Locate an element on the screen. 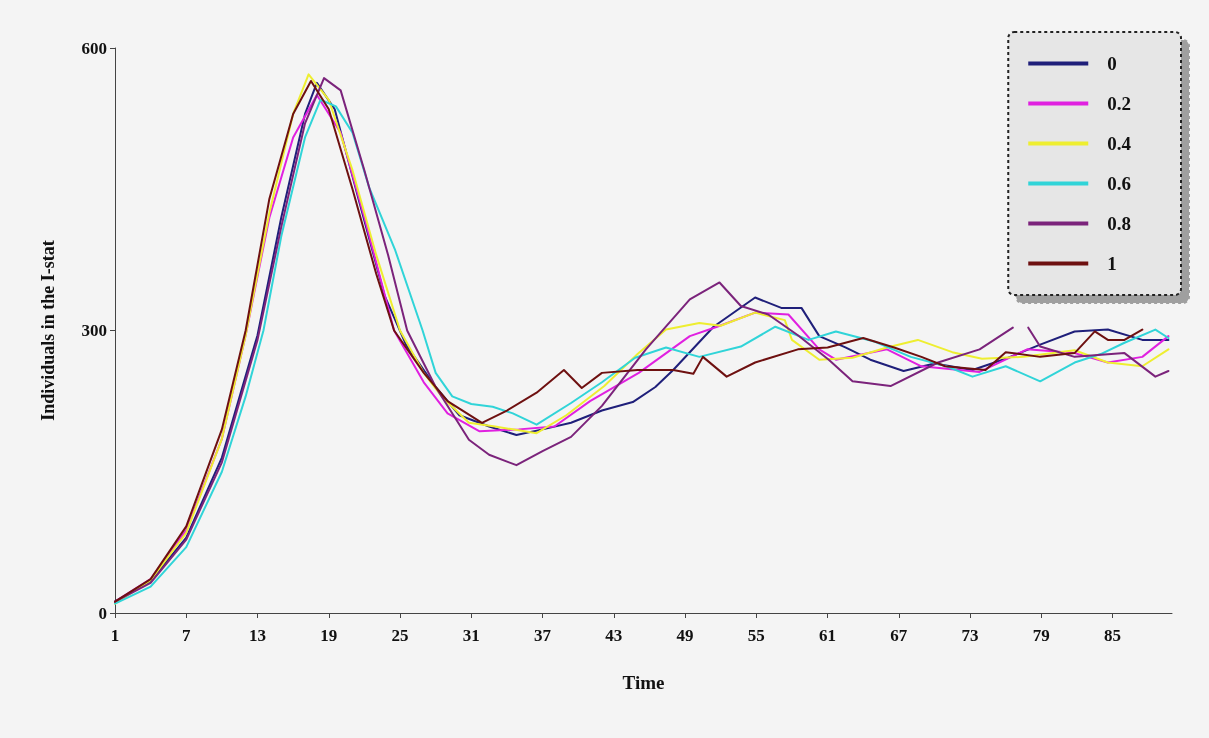 The width and height of the screenshot is (1209, 738). x-tick-label: 1 is located at coordinates (115, 635).